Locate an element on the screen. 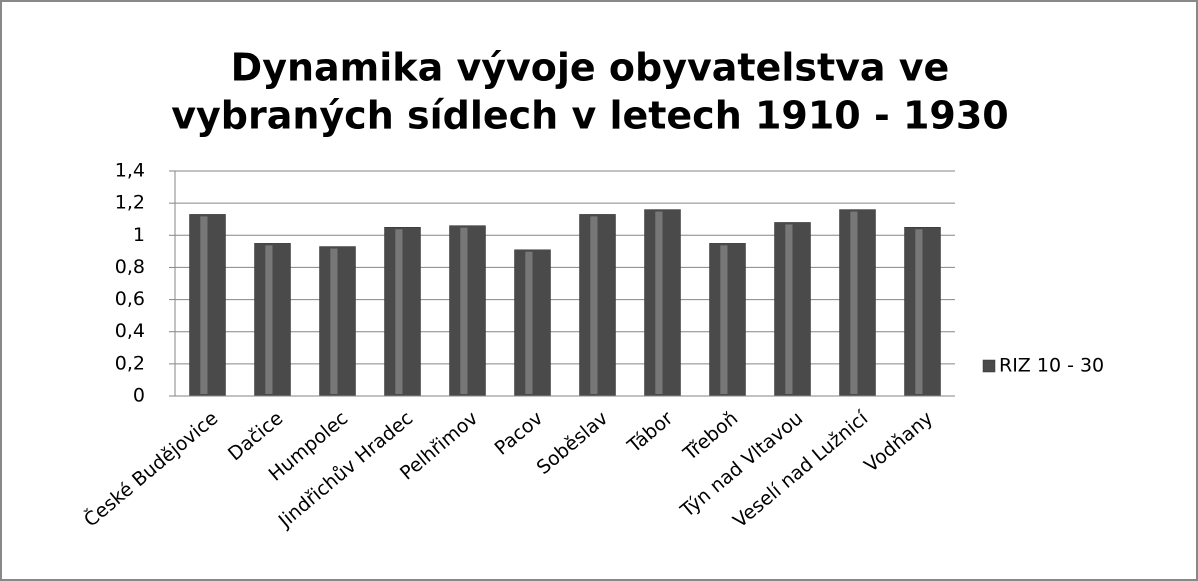 The height and width of the screenshot is (581, 1198). legend-label: RIZ 10 - 30 is located at coordinates (1051, 366).